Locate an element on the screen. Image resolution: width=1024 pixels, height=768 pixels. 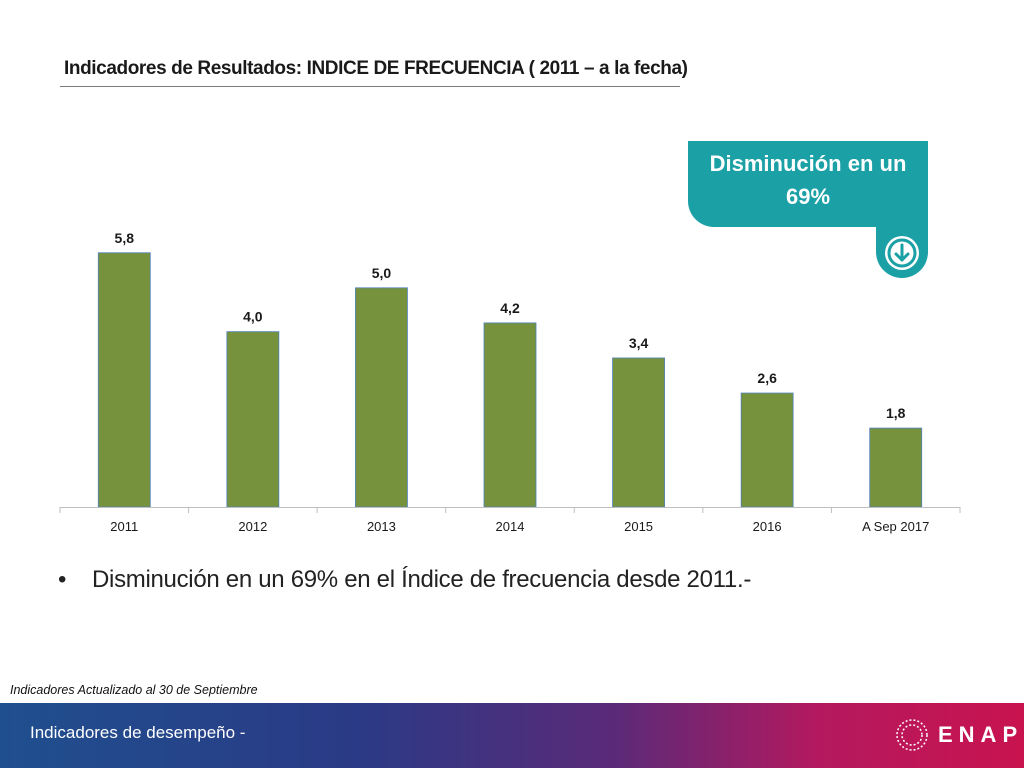
bar-2012 is located at coordinates (253, 419).